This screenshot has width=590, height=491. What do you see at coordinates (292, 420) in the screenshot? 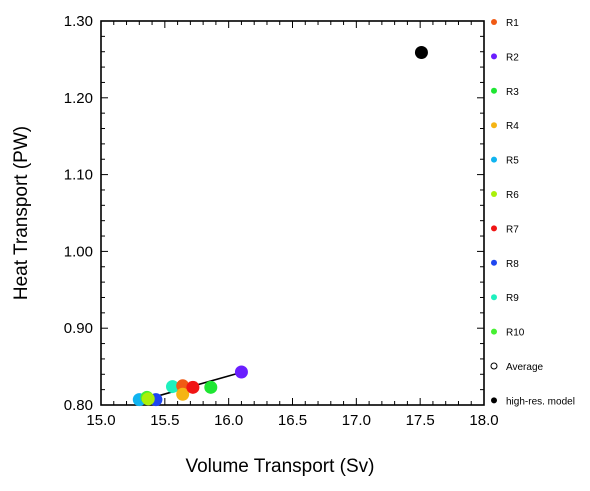
I see `x-tick-label: 16.5` at bounding box center [292, 420].